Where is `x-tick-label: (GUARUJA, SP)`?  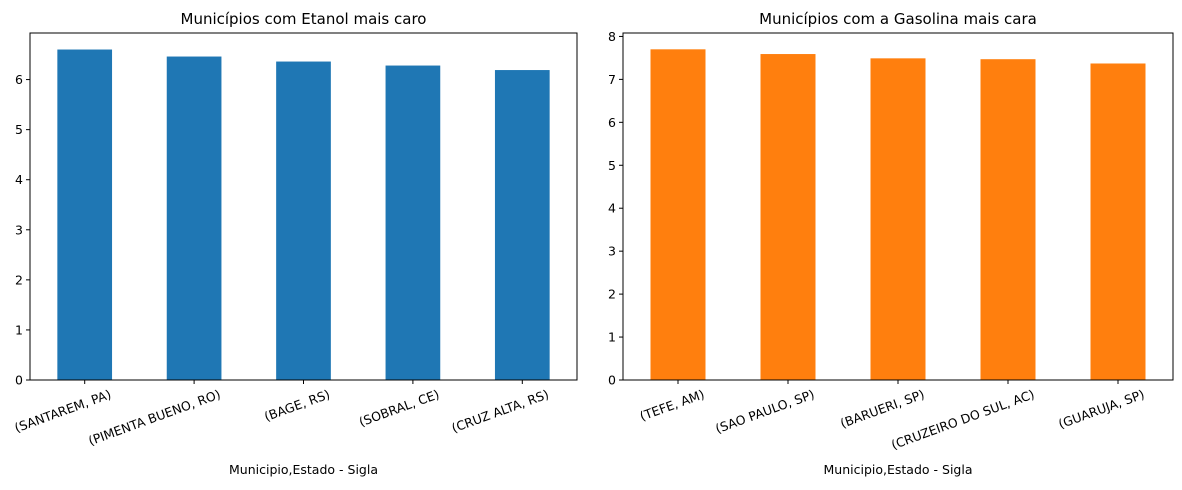 x-tick-label: (GUARUJA, SP) is located at coordinates (1101, 408).